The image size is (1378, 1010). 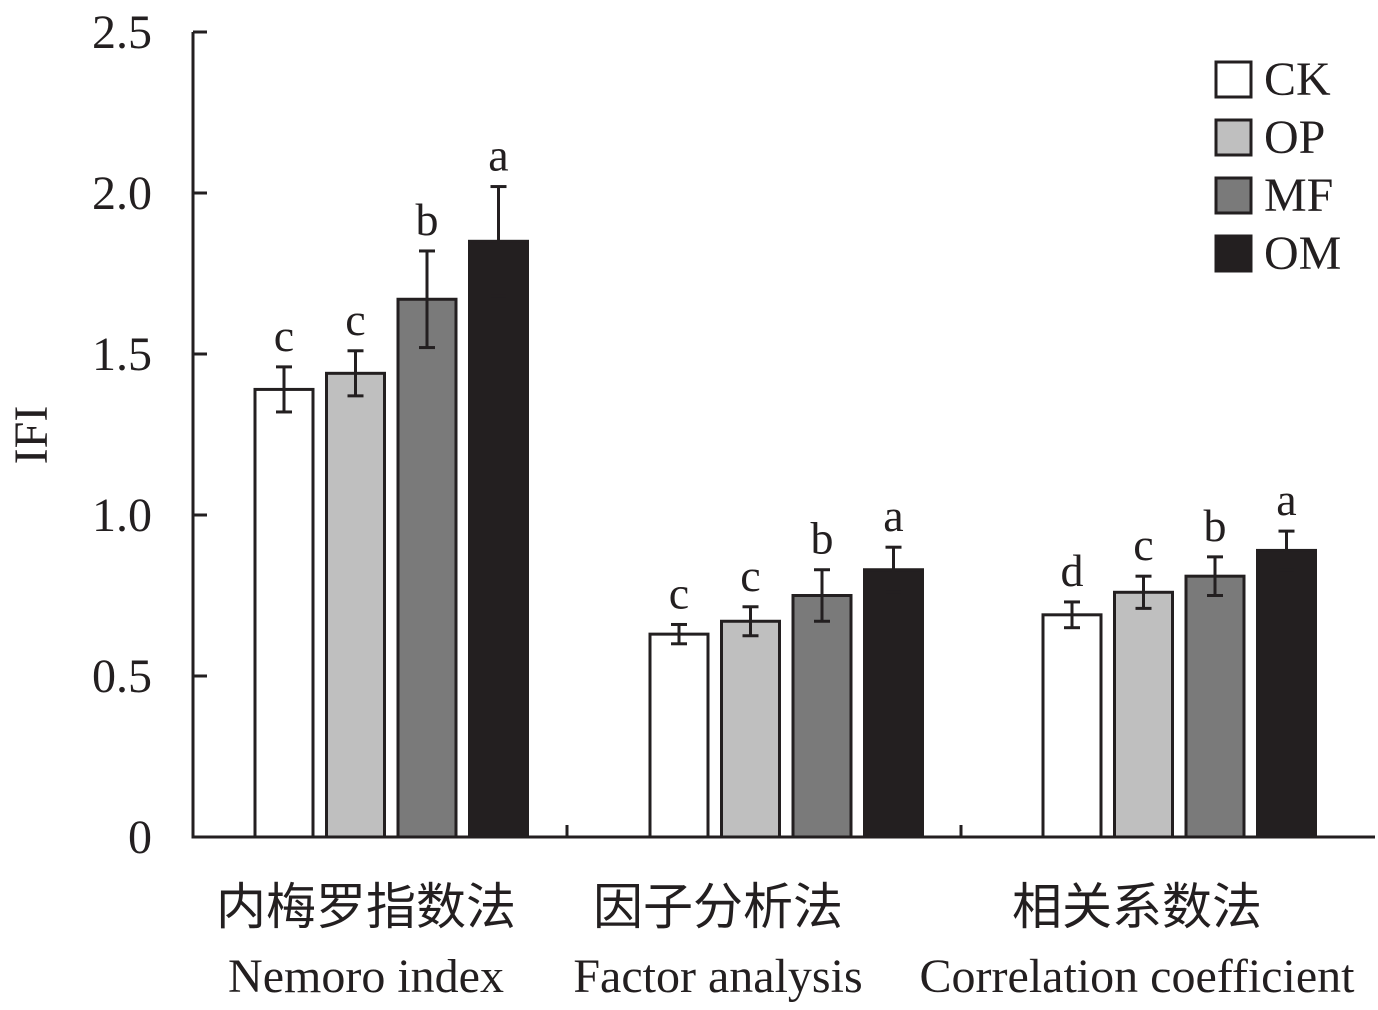 What do you see at coordinates (31, 435) in the screenshot?
I see `y-axis-label: IFI` at bounding box center [31, 435].